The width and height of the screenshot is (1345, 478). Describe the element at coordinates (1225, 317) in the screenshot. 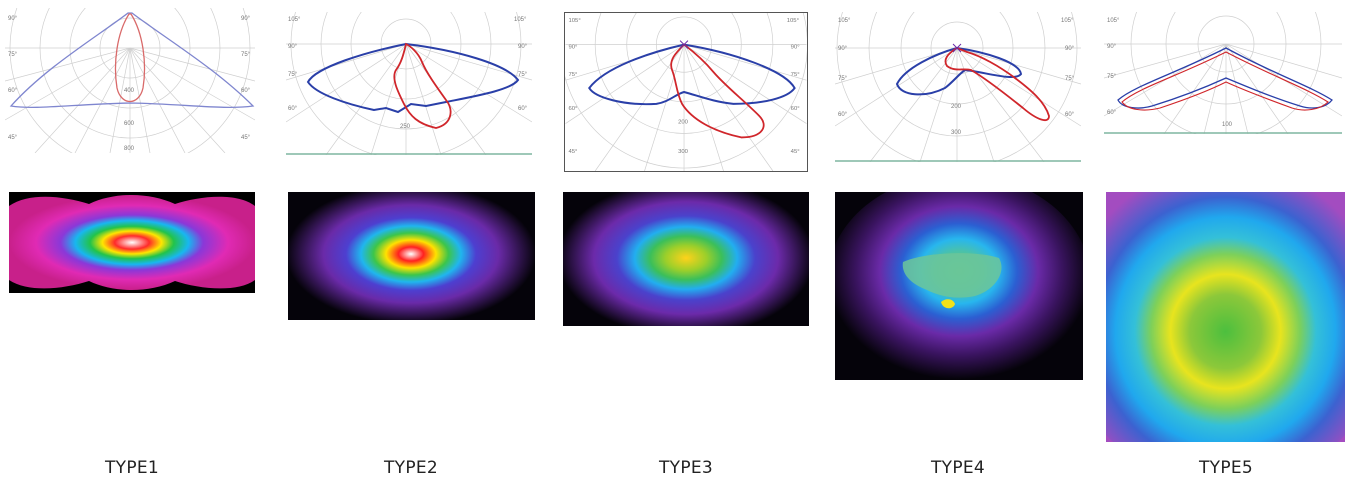

I see `type5-heatmap` at that location.